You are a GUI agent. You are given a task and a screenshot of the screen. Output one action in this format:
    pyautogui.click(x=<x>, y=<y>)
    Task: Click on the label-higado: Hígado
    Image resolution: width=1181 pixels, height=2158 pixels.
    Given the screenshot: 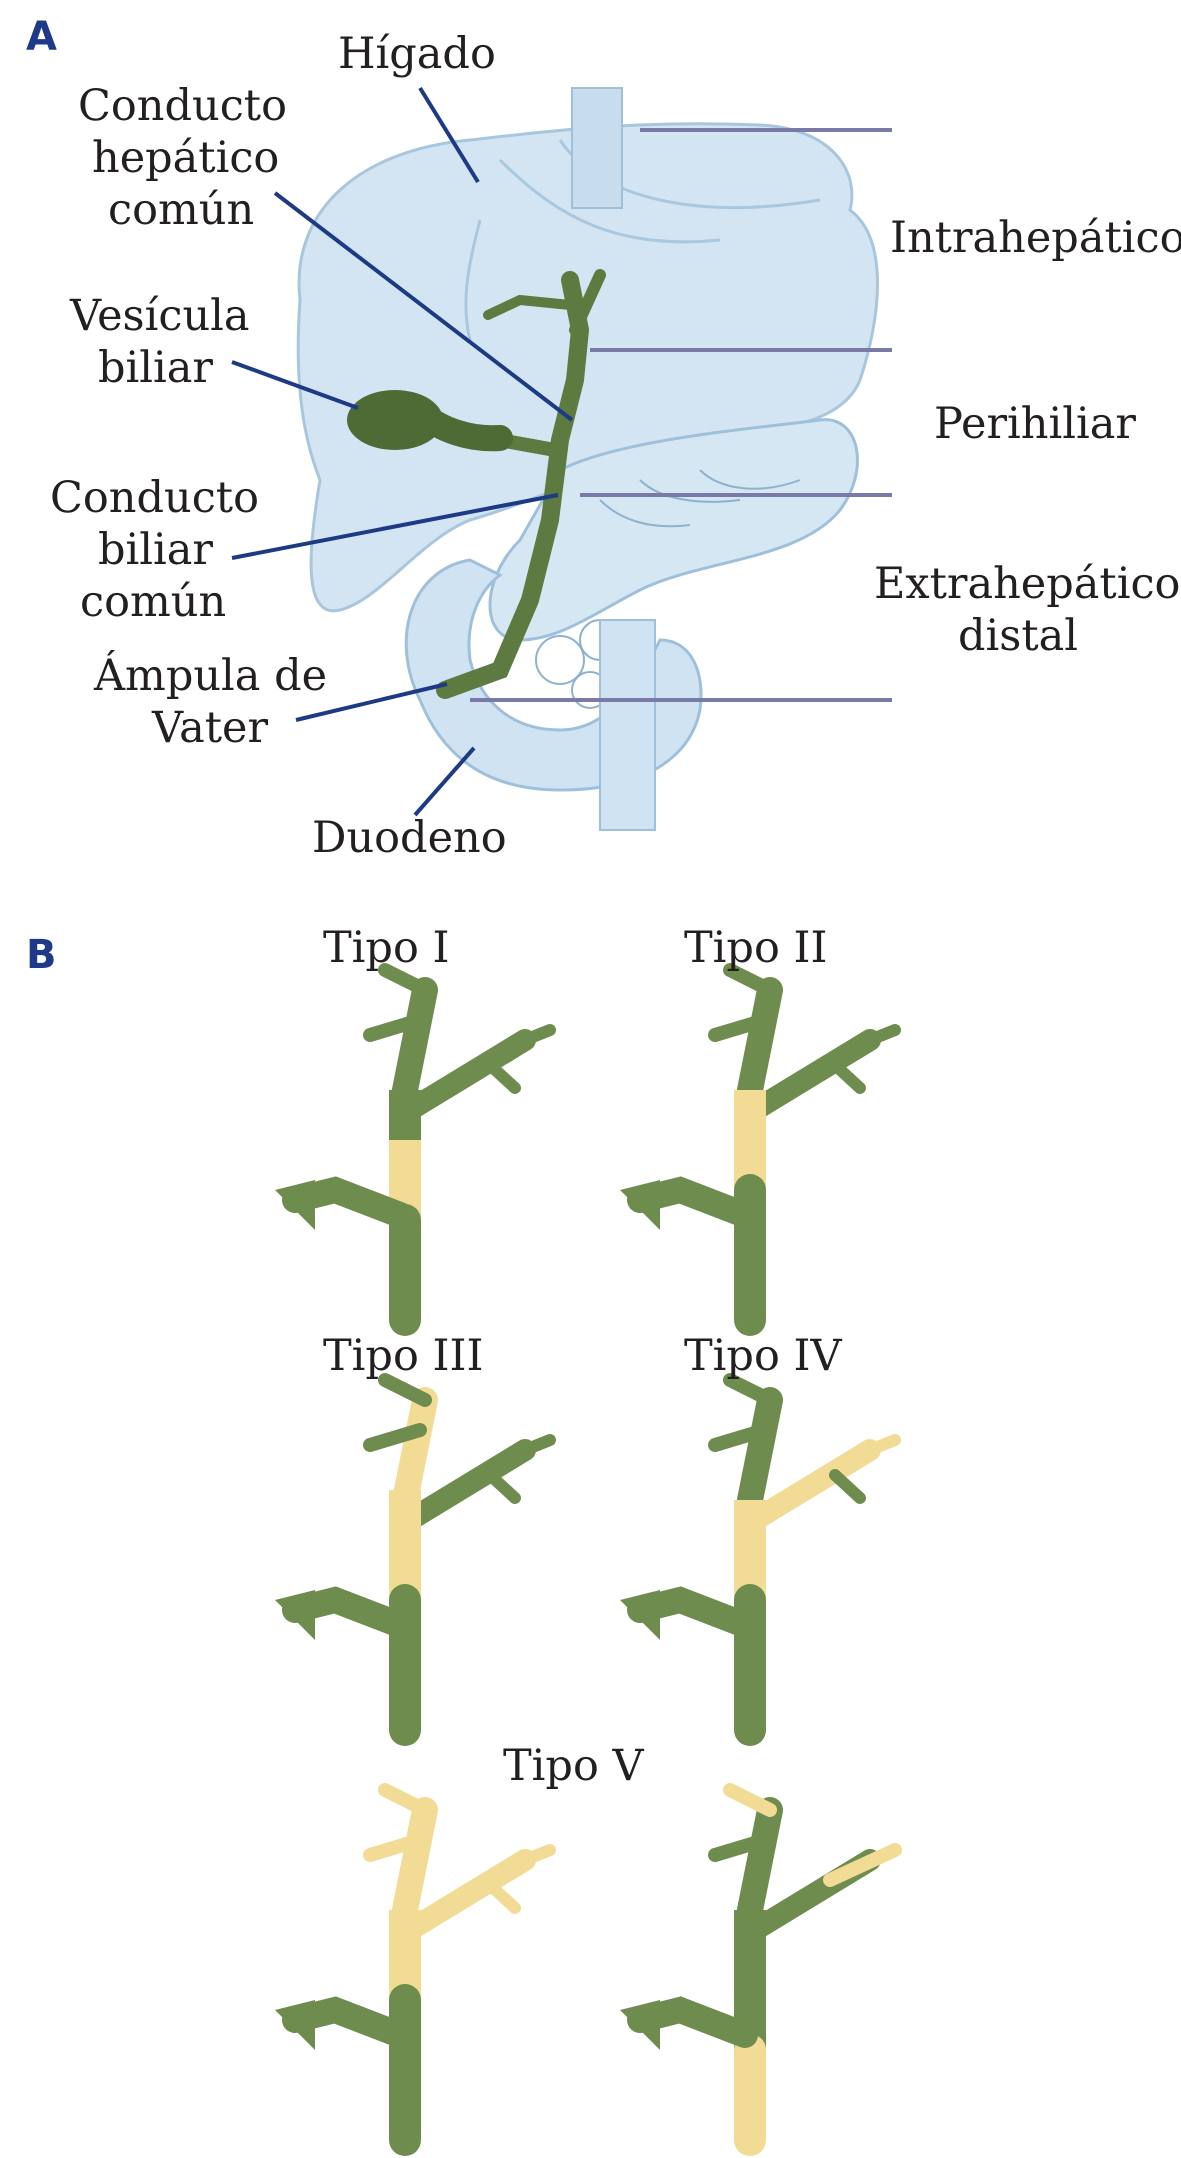 What is the action you would take?
    pyautogui.click(x=417, y=54)
    